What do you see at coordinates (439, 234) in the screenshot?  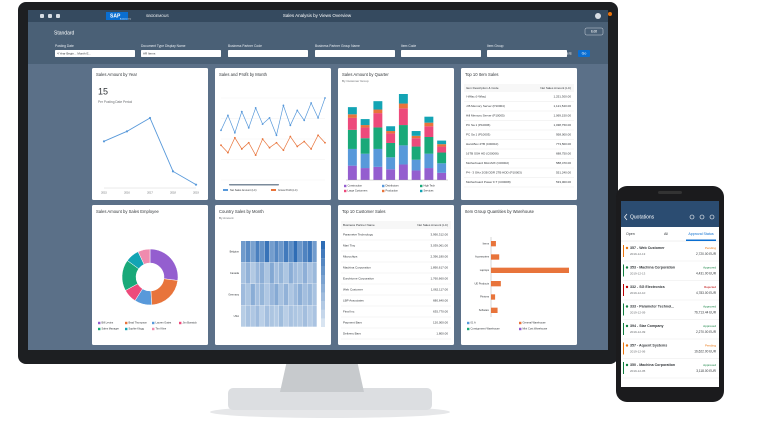 I see `cell: 3,990,312.00` at bounding box center [439, 234].